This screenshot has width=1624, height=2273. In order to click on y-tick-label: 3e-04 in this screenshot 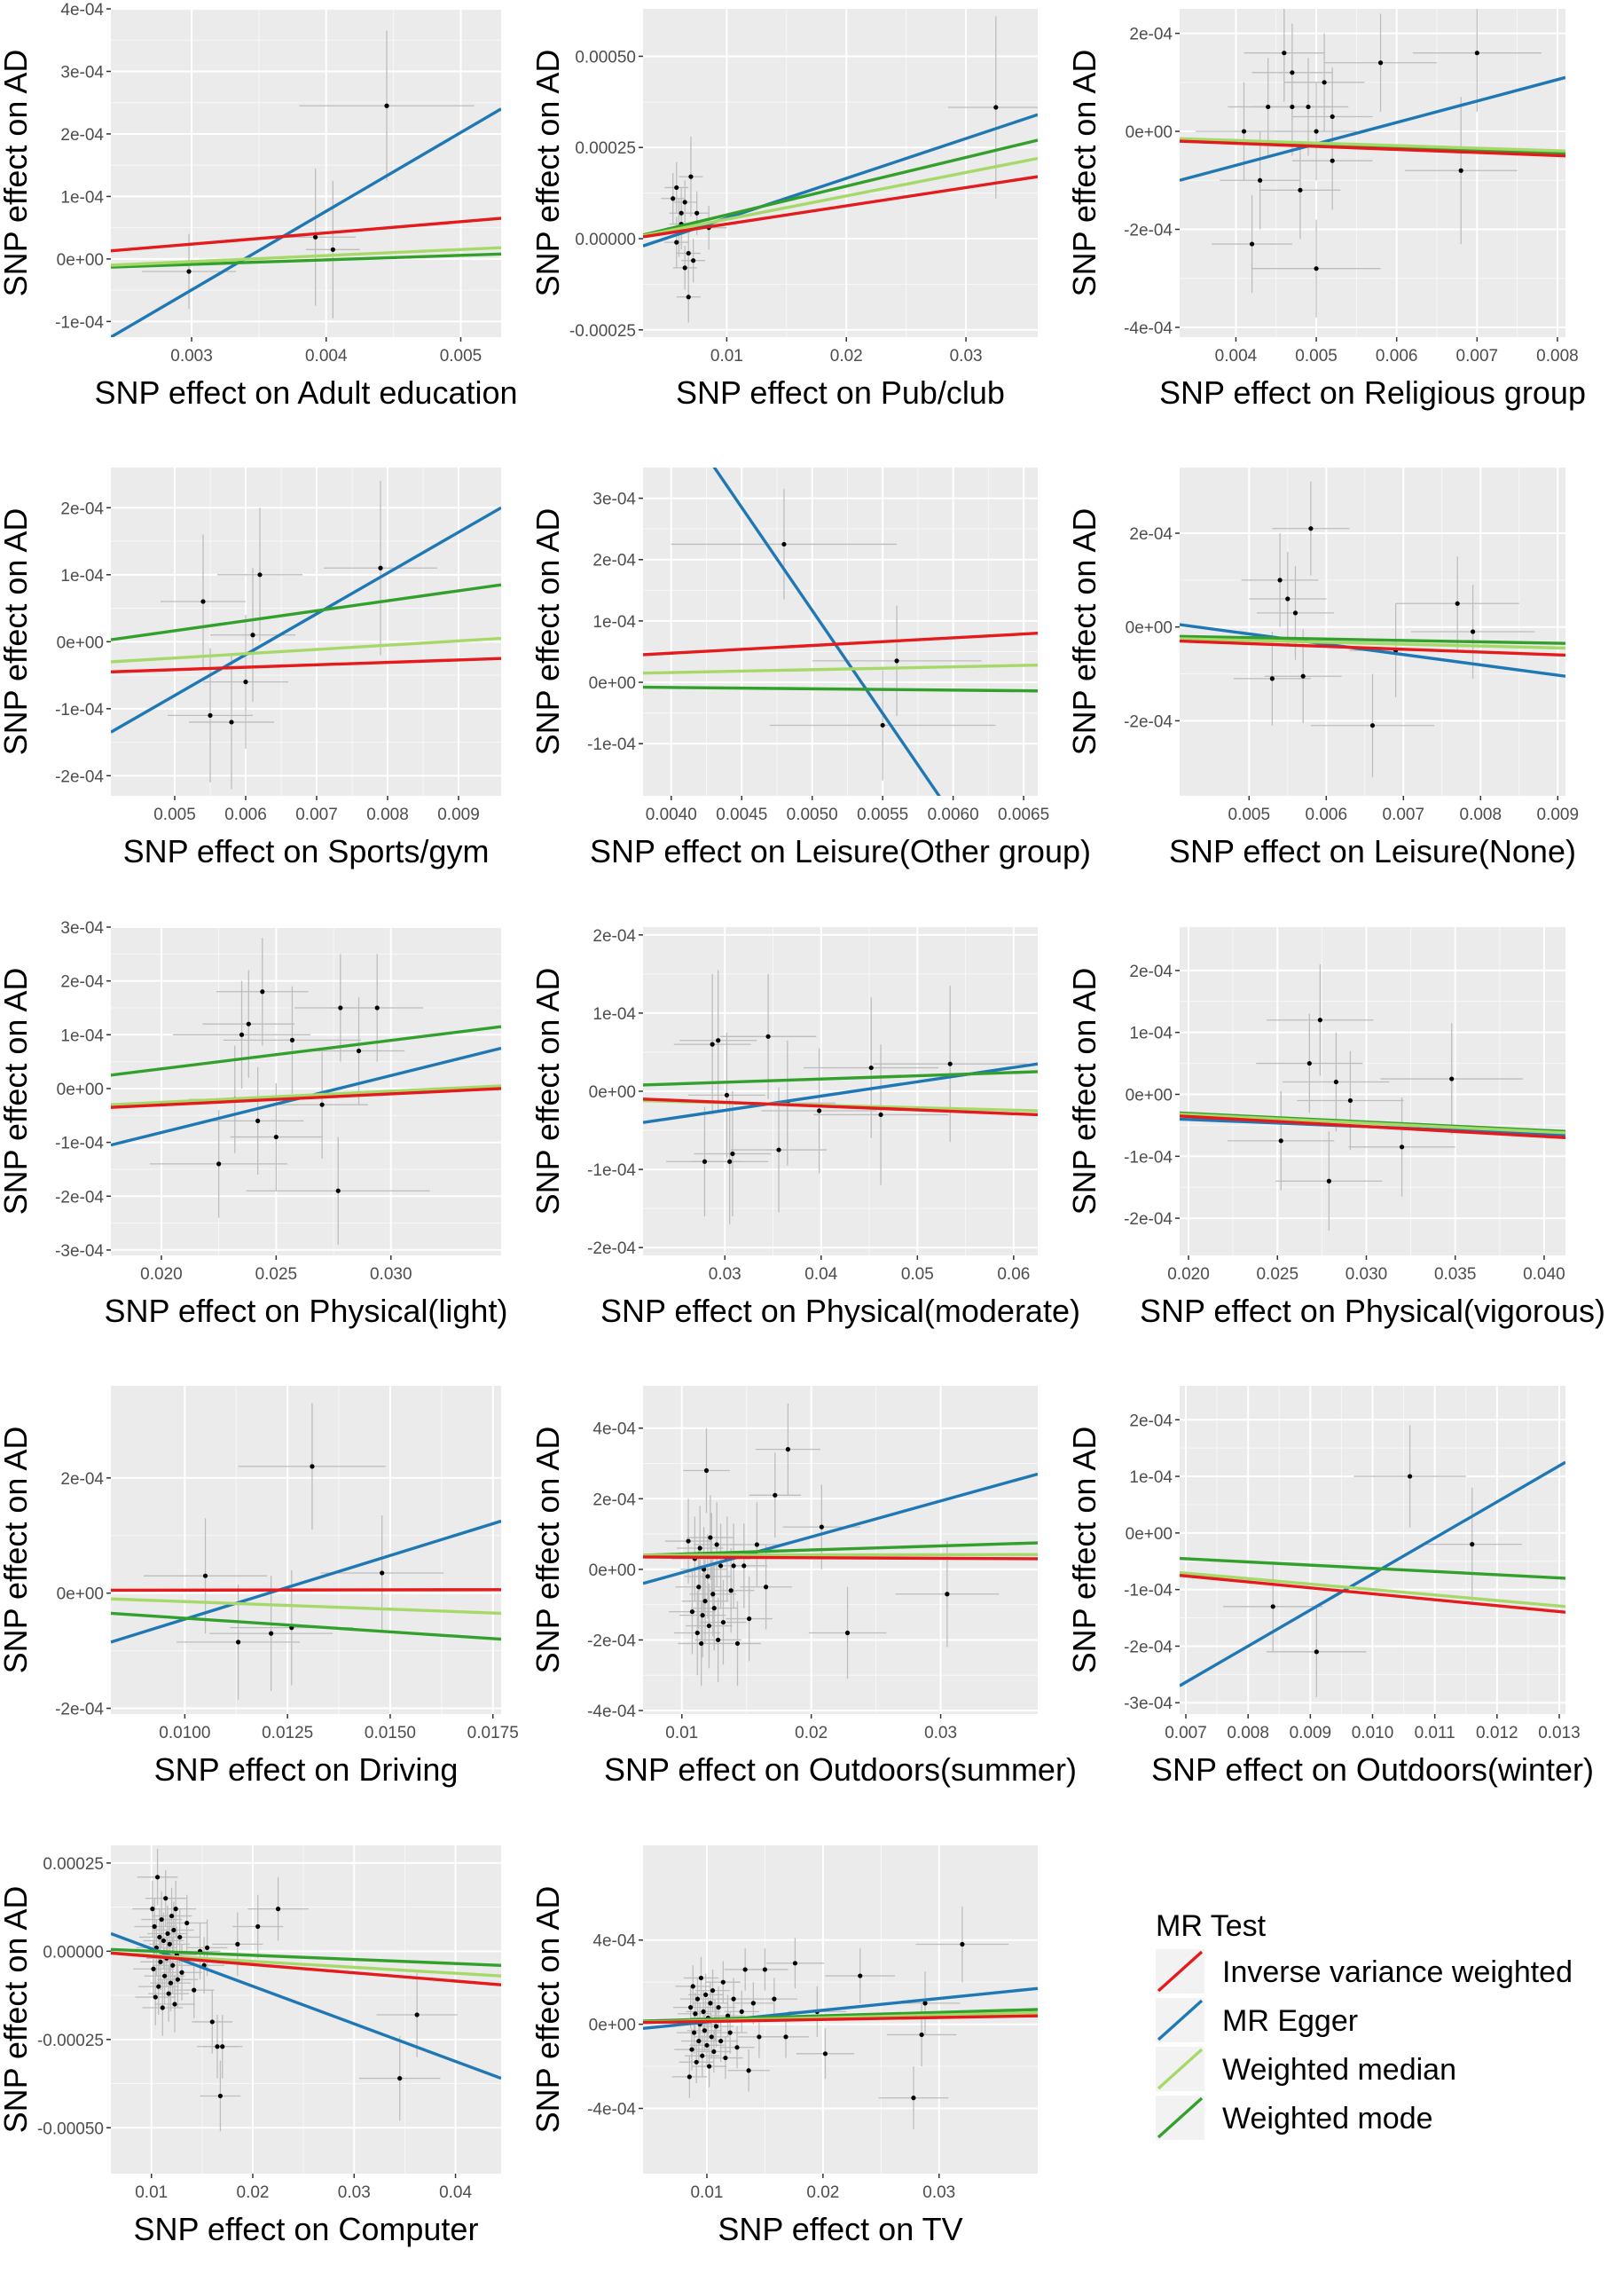, I will do `click(82, 928)`.